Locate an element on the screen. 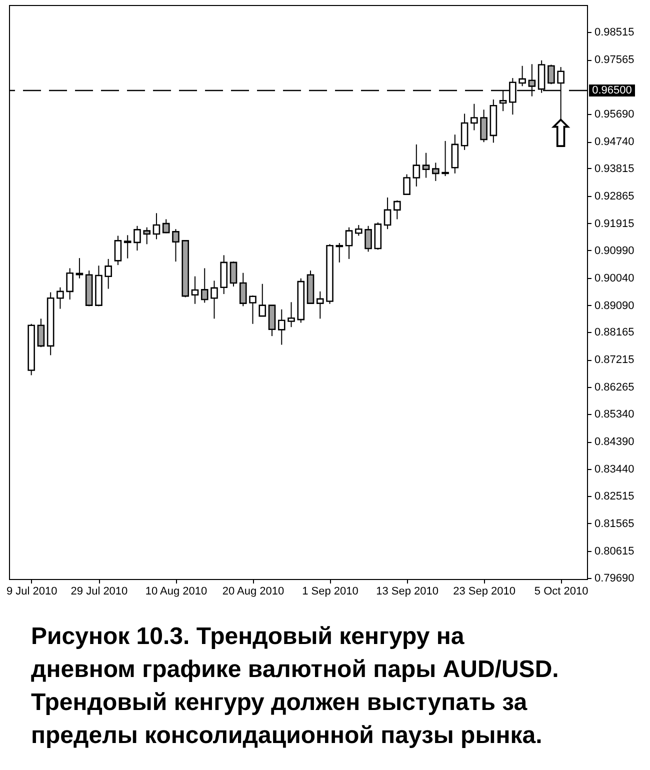 The width and height of the screenshot is (650, 770). x-tick-label: 5 Oct 2010 is located at coordinates (561, 592).